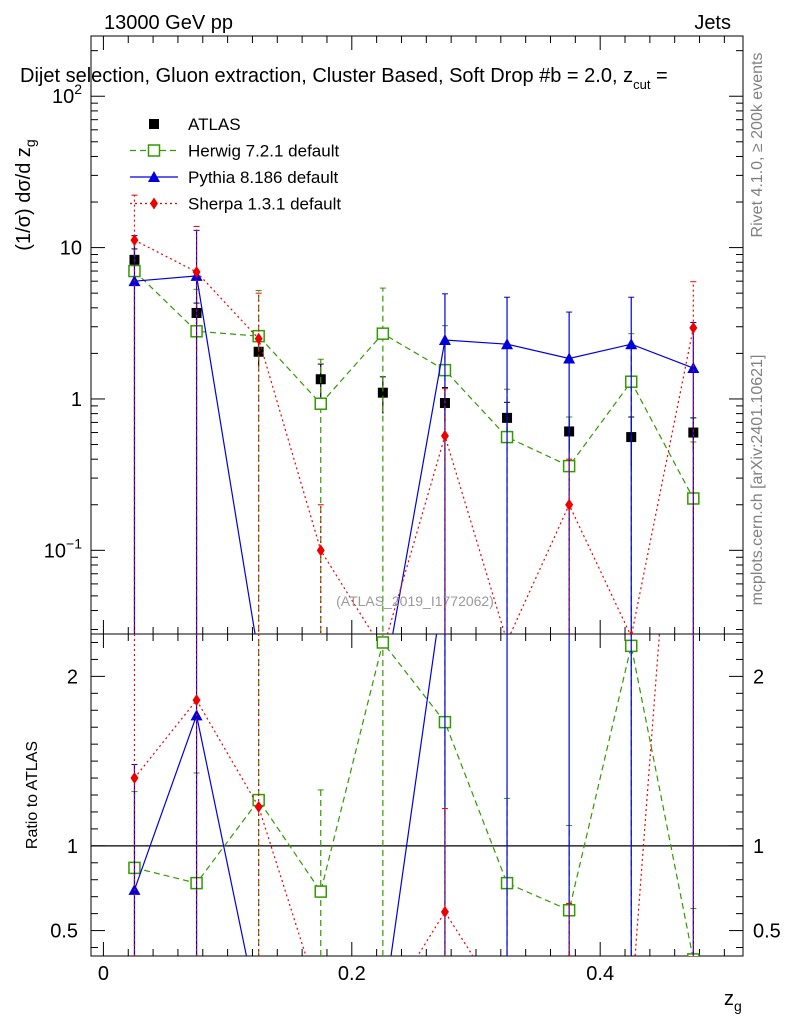 The height and width of the screenshot is (1024, 786). What do you see at coordinates (168, 23) in the screenshot?
I see `header-left: 13000 GeV pp` at bounding box center [168, 23].